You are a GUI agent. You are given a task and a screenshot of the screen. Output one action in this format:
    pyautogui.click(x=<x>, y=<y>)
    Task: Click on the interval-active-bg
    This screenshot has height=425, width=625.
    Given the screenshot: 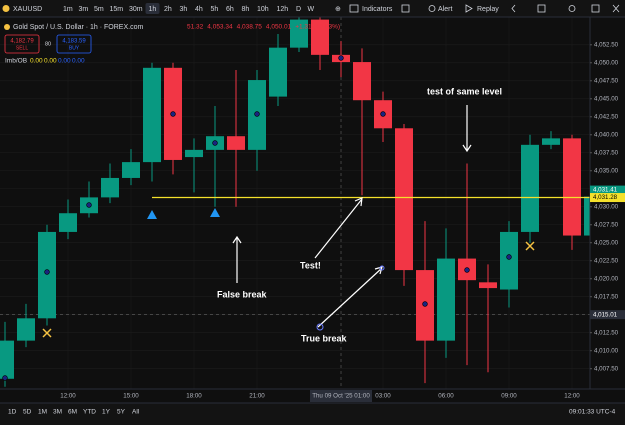 What is the action you would take?
    pyautogui.click(x=152, y=8)
    